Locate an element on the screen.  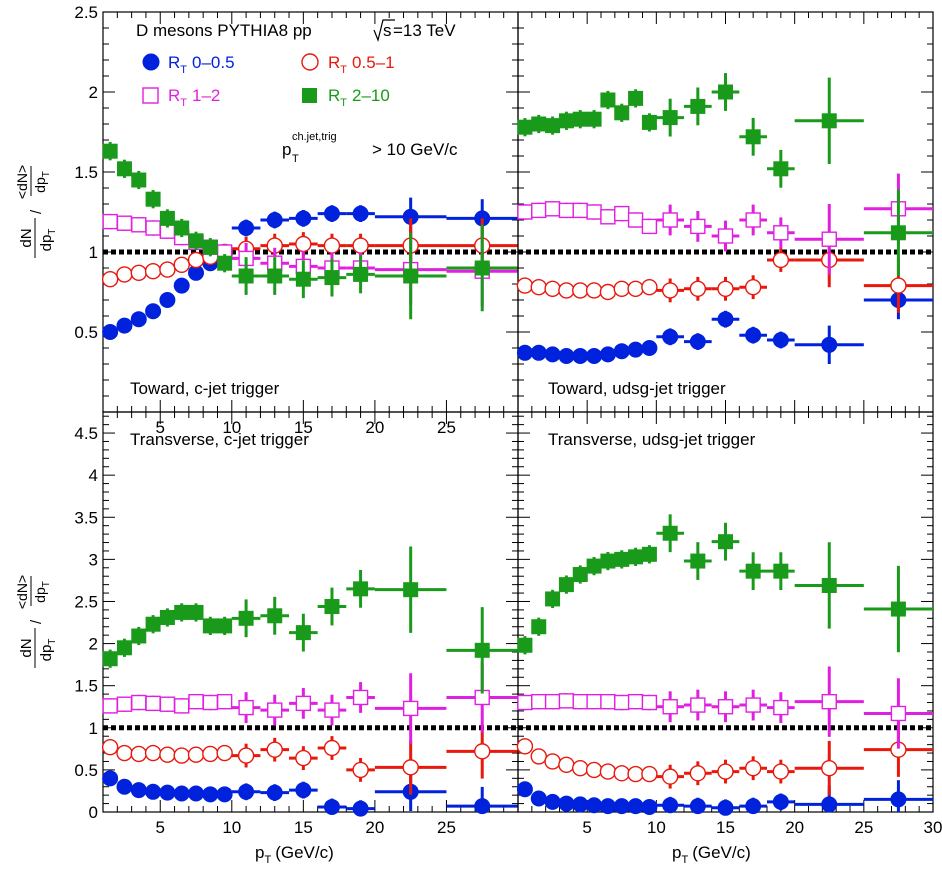
legend-label-rt-1-2: RT 1–2 is located at coordinates (194, 97).